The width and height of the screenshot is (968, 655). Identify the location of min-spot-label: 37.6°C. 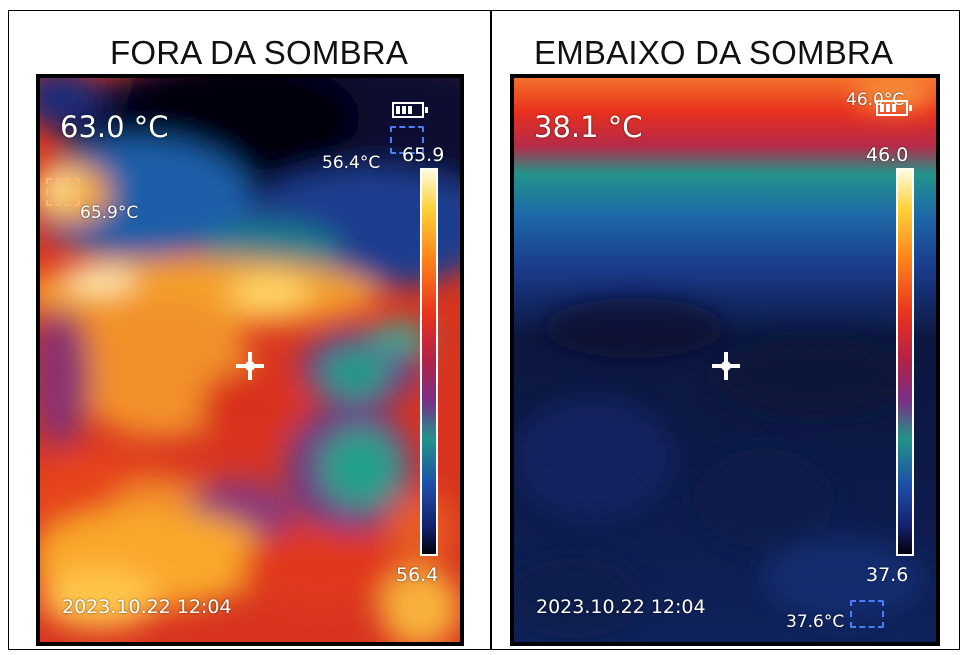
(815, 622).